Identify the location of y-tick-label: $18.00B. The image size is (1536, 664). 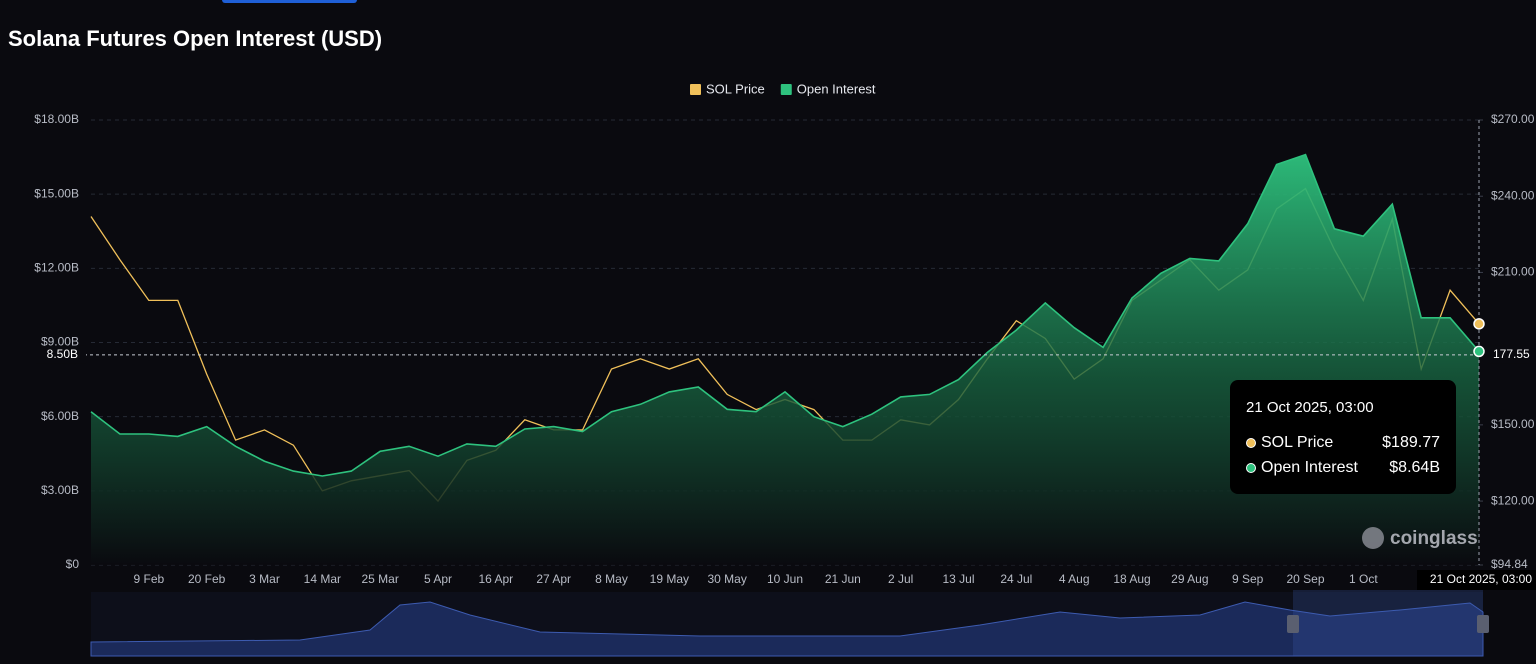
(56, 119).